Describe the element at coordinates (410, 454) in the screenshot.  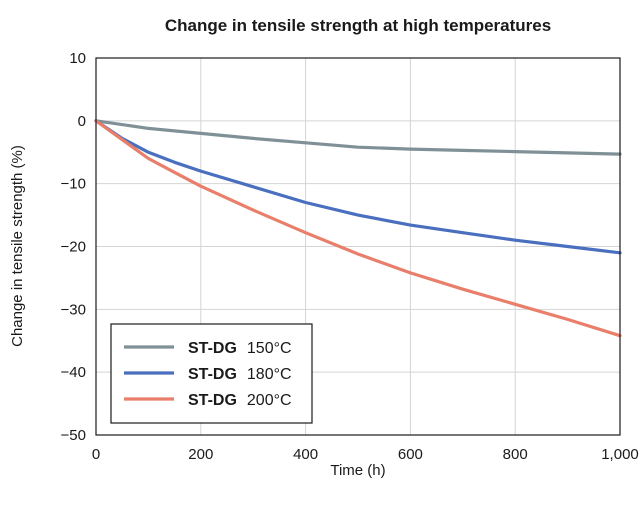
I see `x-tick-label: 600` at that location.